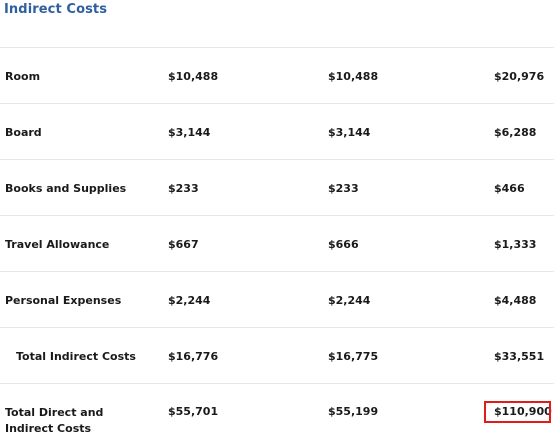 The width and height of the screenshot is (554, 440). What do you see at coordinates (277, 131) in the screenshot?
I see `table-row-board: Board $3,144 $3,144 $6,288` at bounding box center [277, 131].